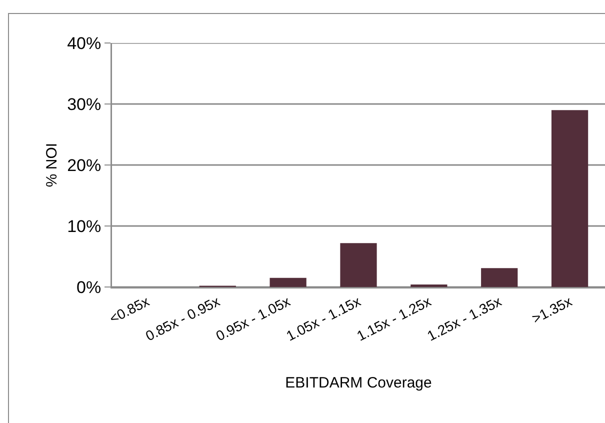 Image resolution: width=605 pixels, height=423 pixels. What do you see at coordinates (129, 309) in the screenshot?
I see `x-tick-label: <0.85x` at bounding box center [129, 309].